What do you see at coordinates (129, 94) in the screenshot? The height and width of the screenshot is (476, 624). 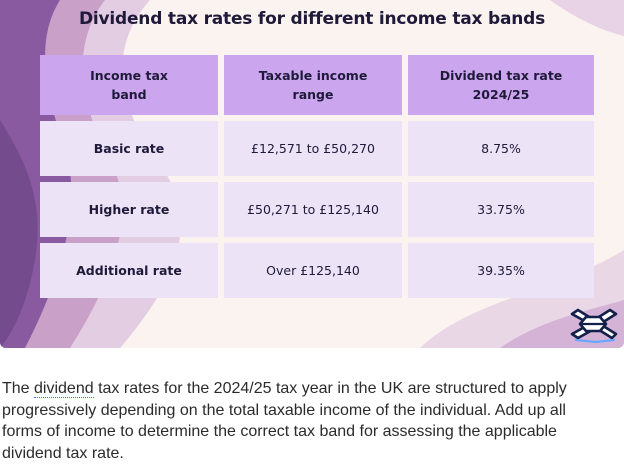 I see `header-text: band` at bounding box center [129, 94].